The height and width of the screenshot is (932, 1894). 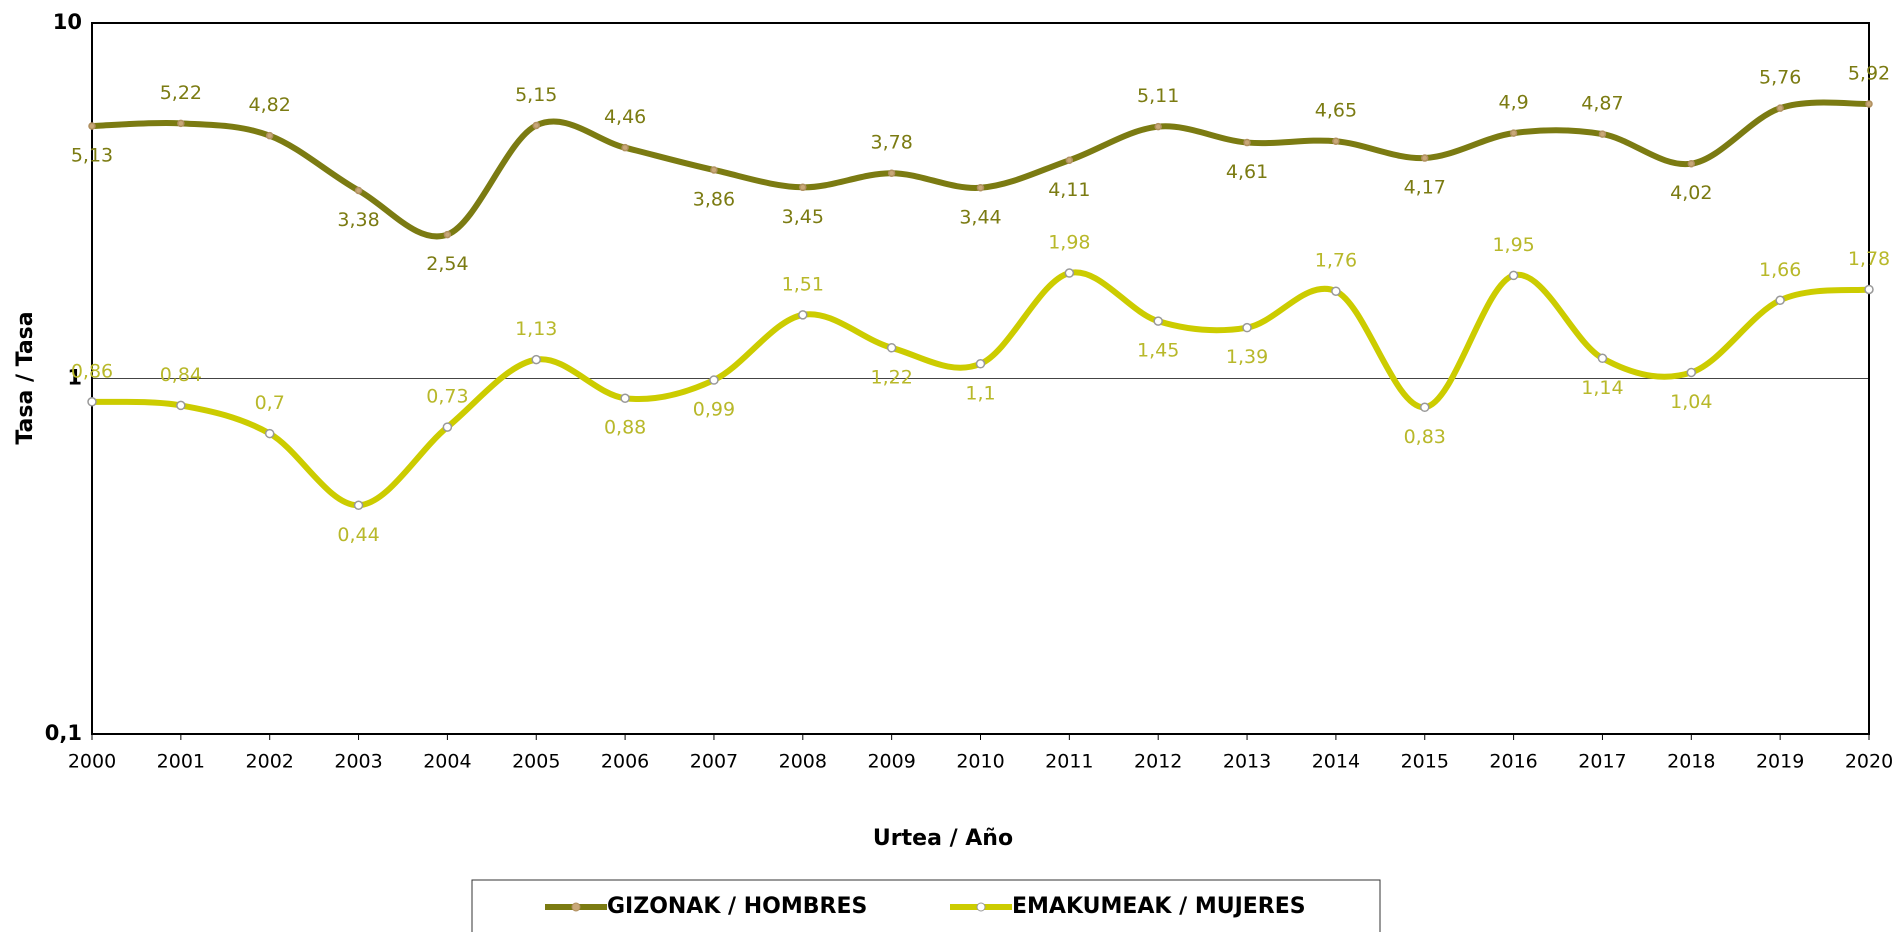 What do you see at coordinates (1513, 762) in the screenshot?
I see `x-tick-label: 2016` at bounding box center [1513, 762].